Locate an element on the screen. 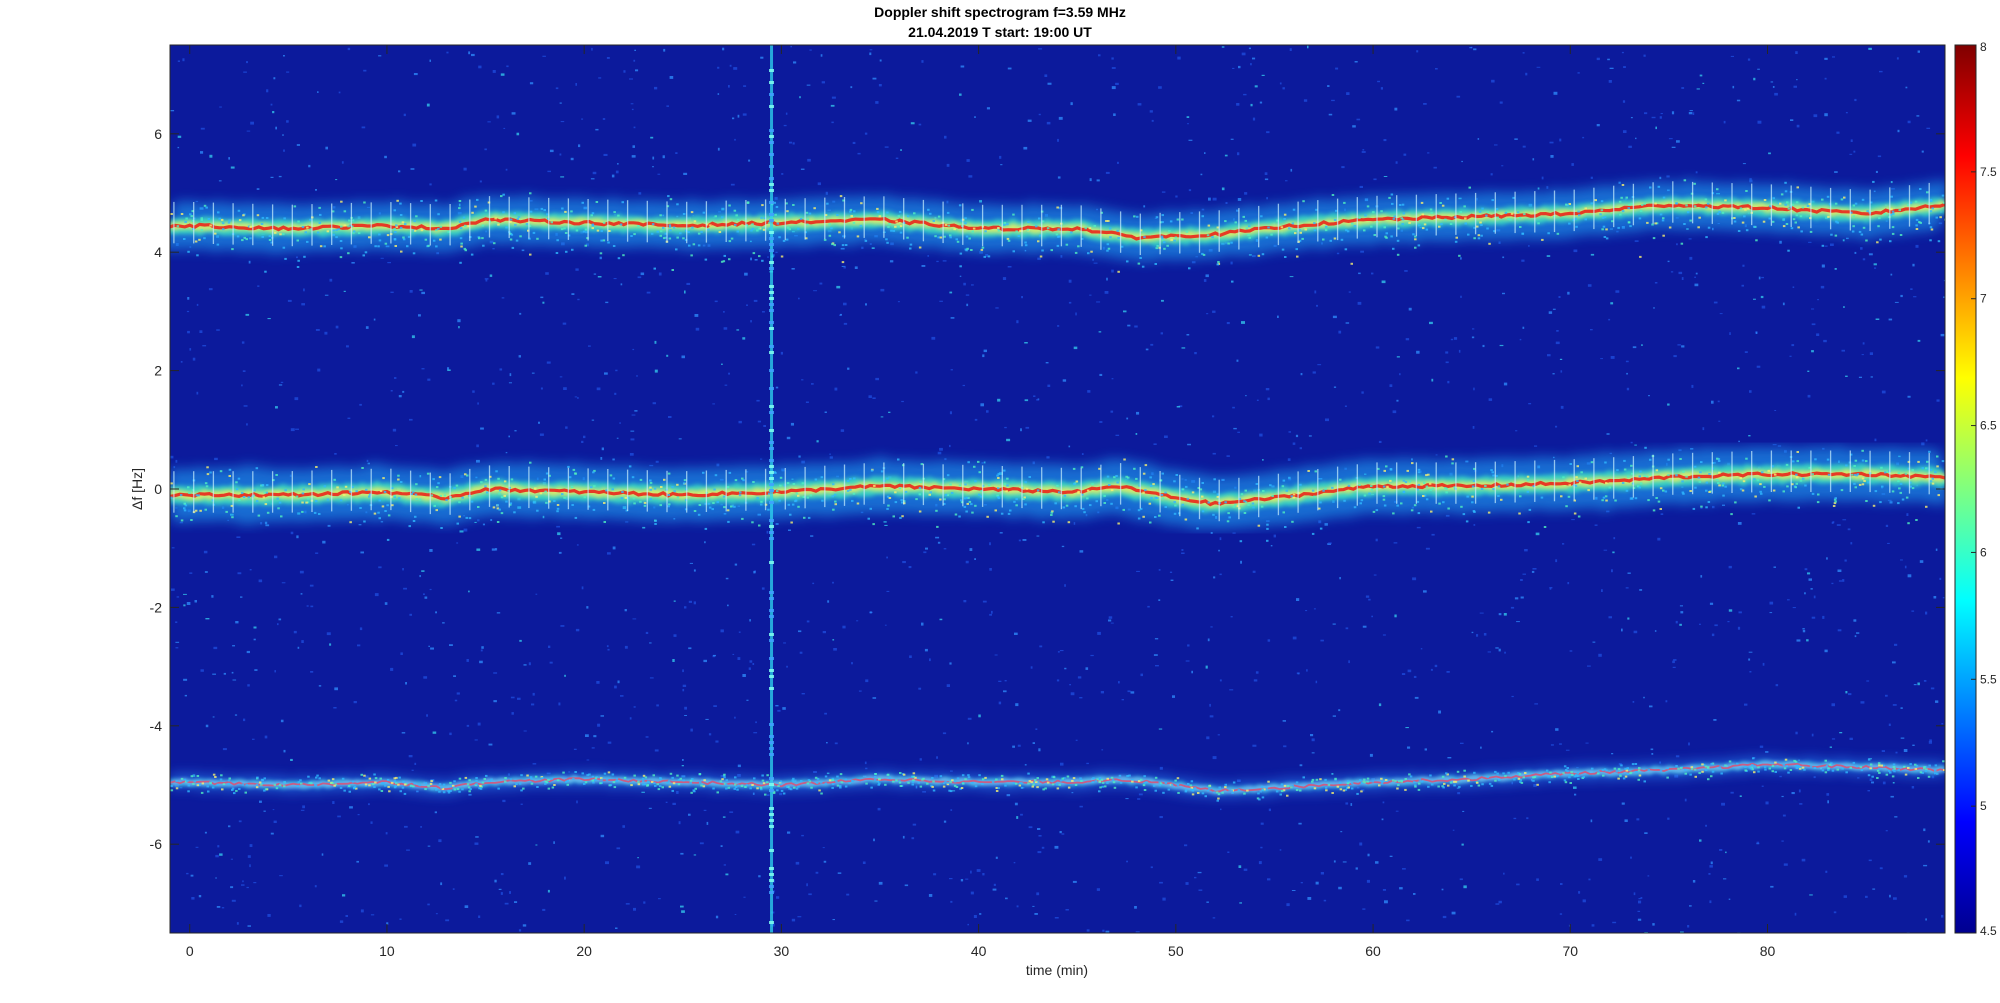  chart-subtitle: 21.04.2019 T start: 19:00 UT is located at coordinates (1000, 32).